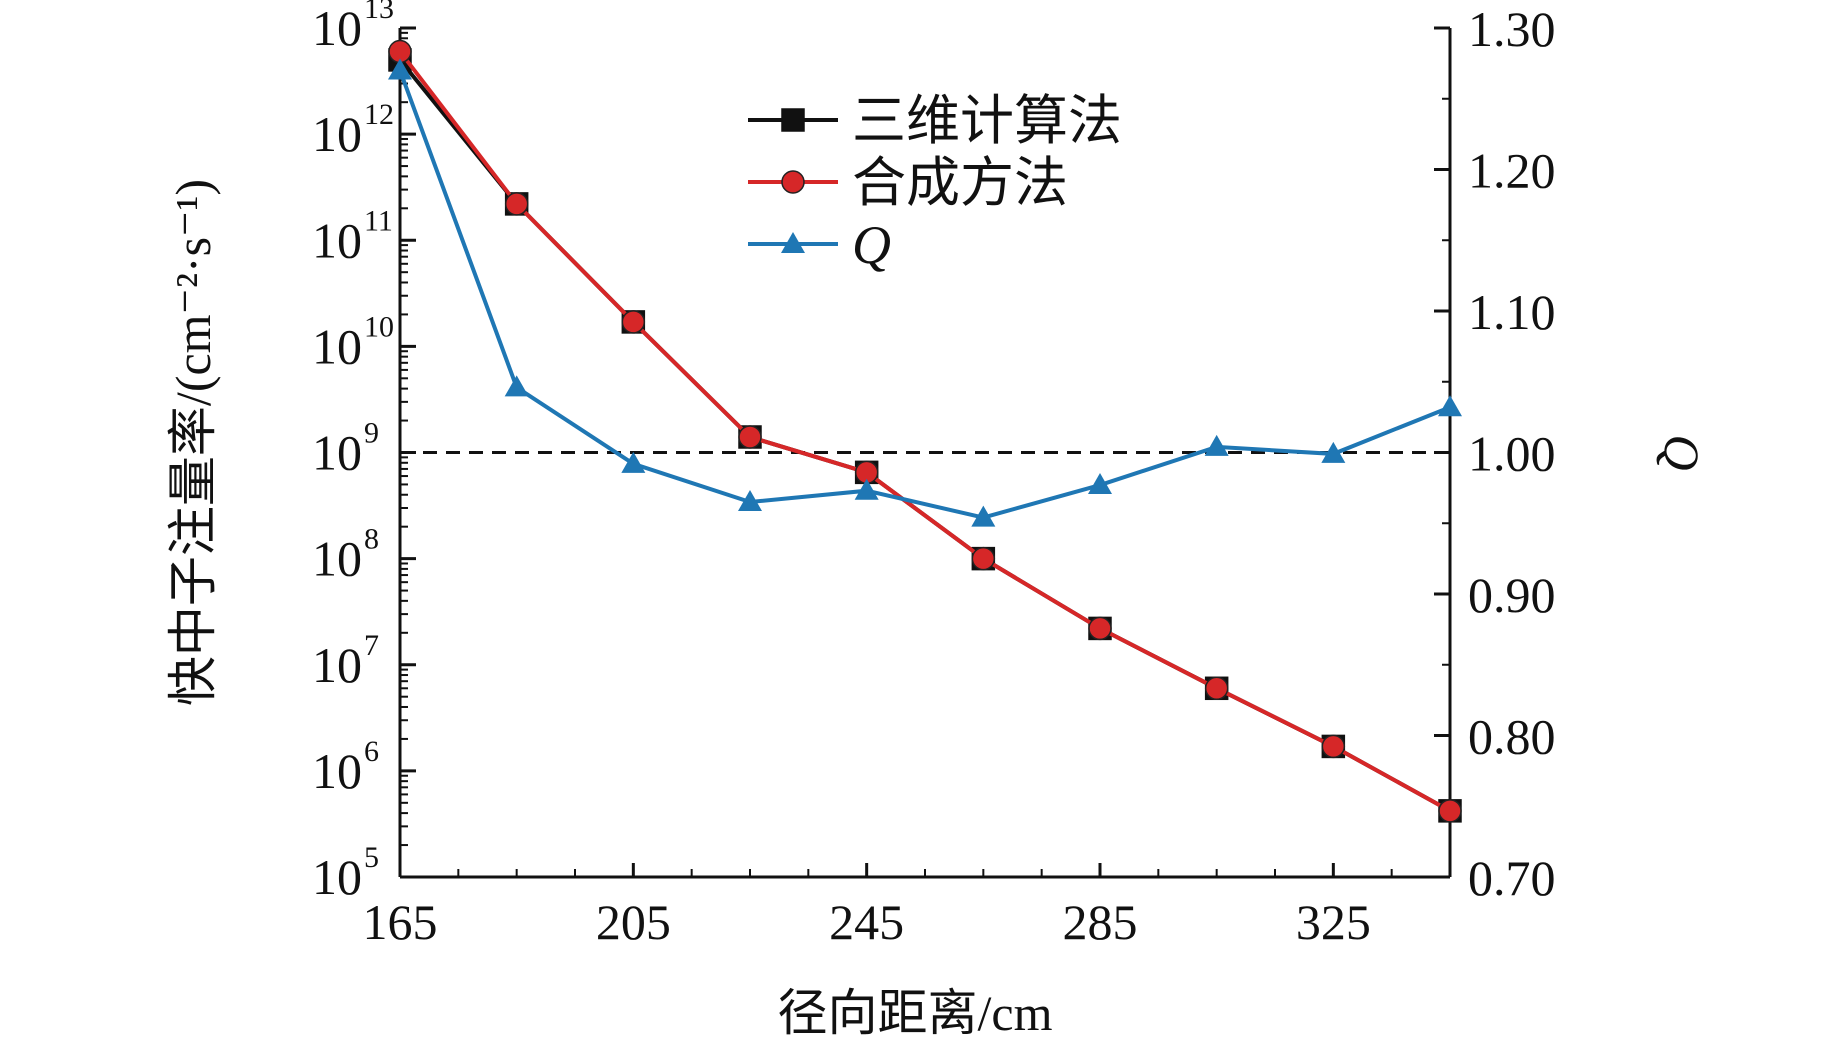  Describe the element at coordinates (379, 114) in the screenshot. I see `y-left-tick-exponent: 12` at that location.